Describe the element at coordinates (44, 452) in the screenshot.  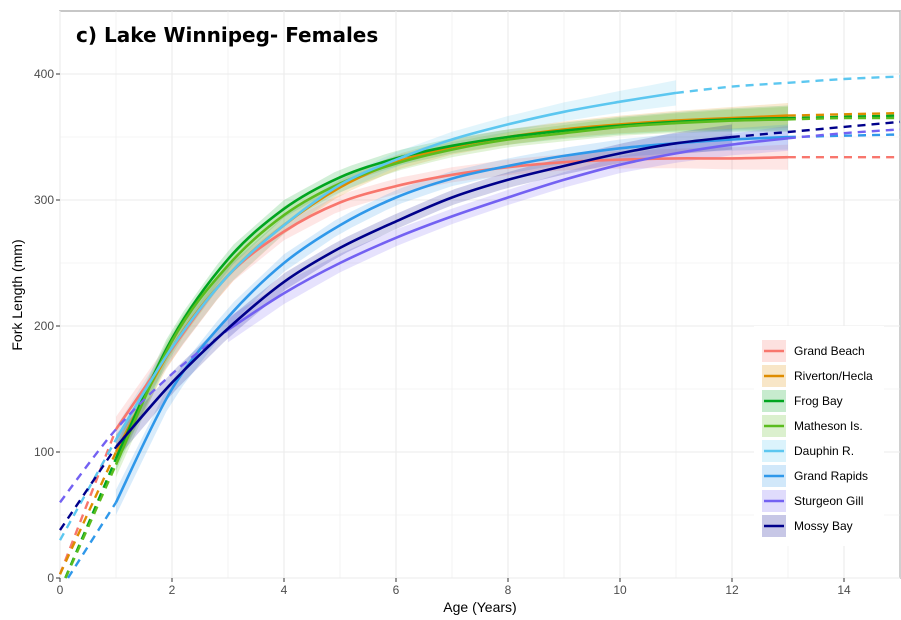
I see `y-tick-label: 100` at that location.